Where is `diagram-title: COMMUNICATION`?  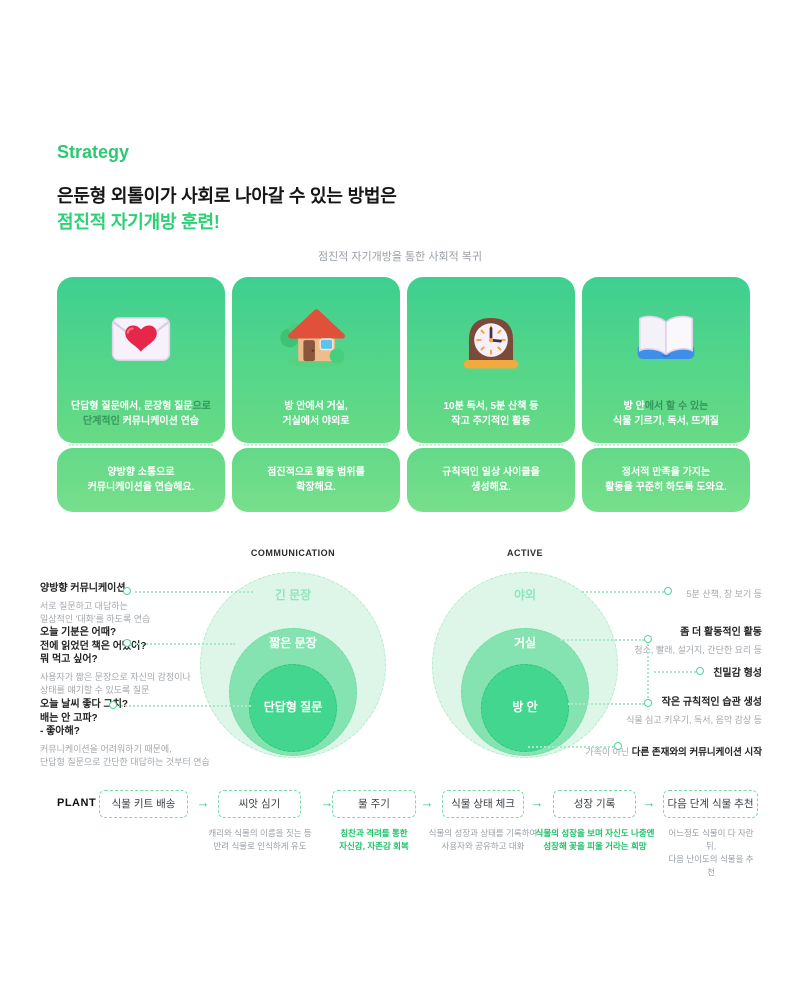
diagram-title: COMMUNICATION is located at coordinates (293, 553).